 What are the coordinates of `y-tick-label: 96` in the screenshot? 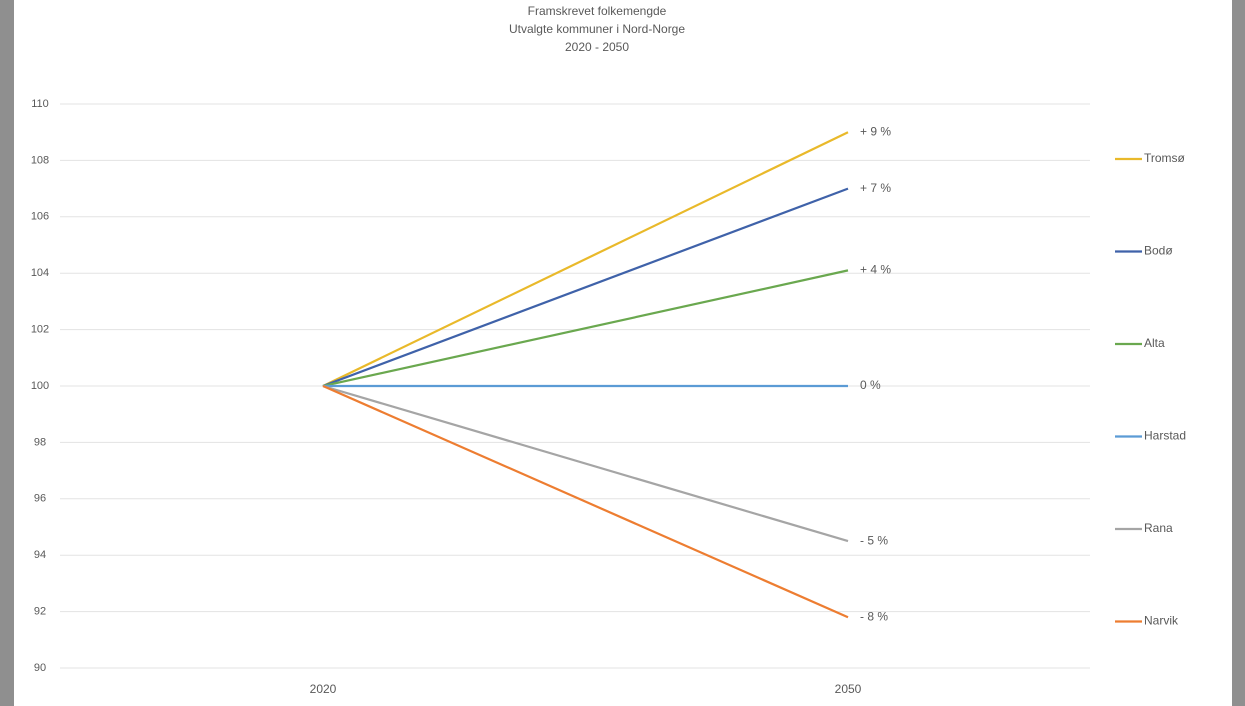 It's located at (40, 499).